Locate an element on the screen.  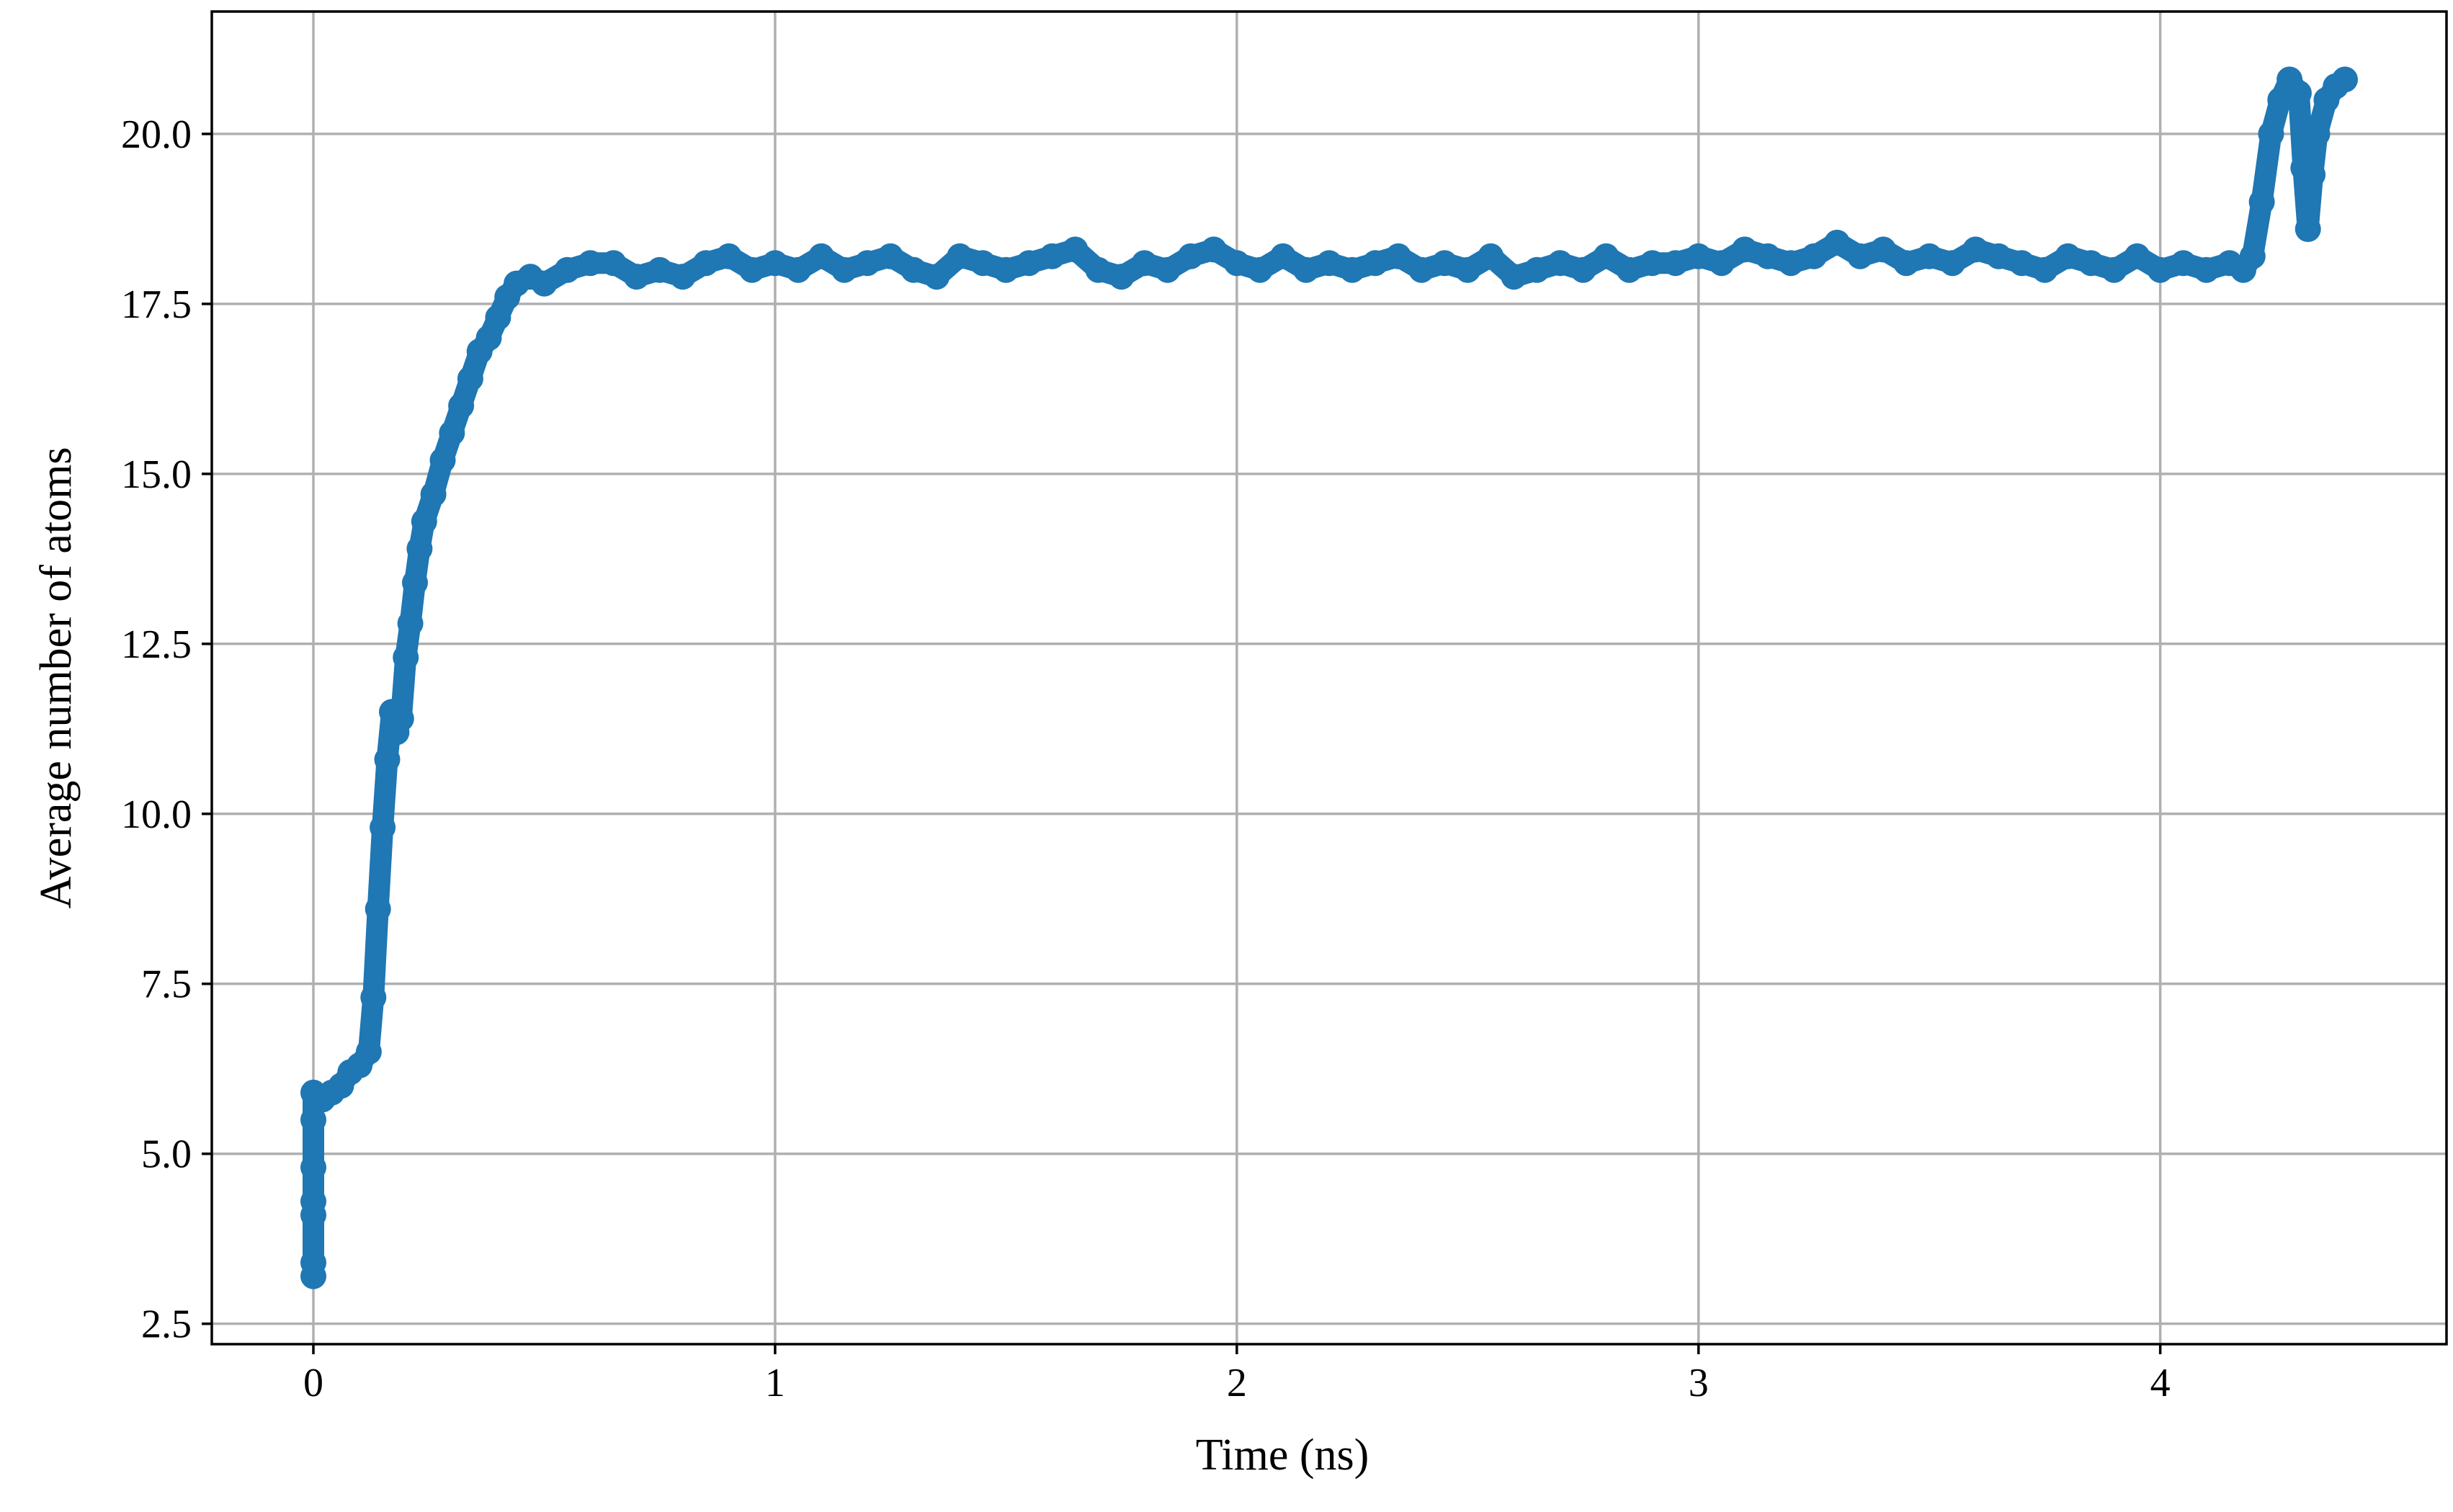
x-tick-label: 3 is located at coordinates (1699, 1383).